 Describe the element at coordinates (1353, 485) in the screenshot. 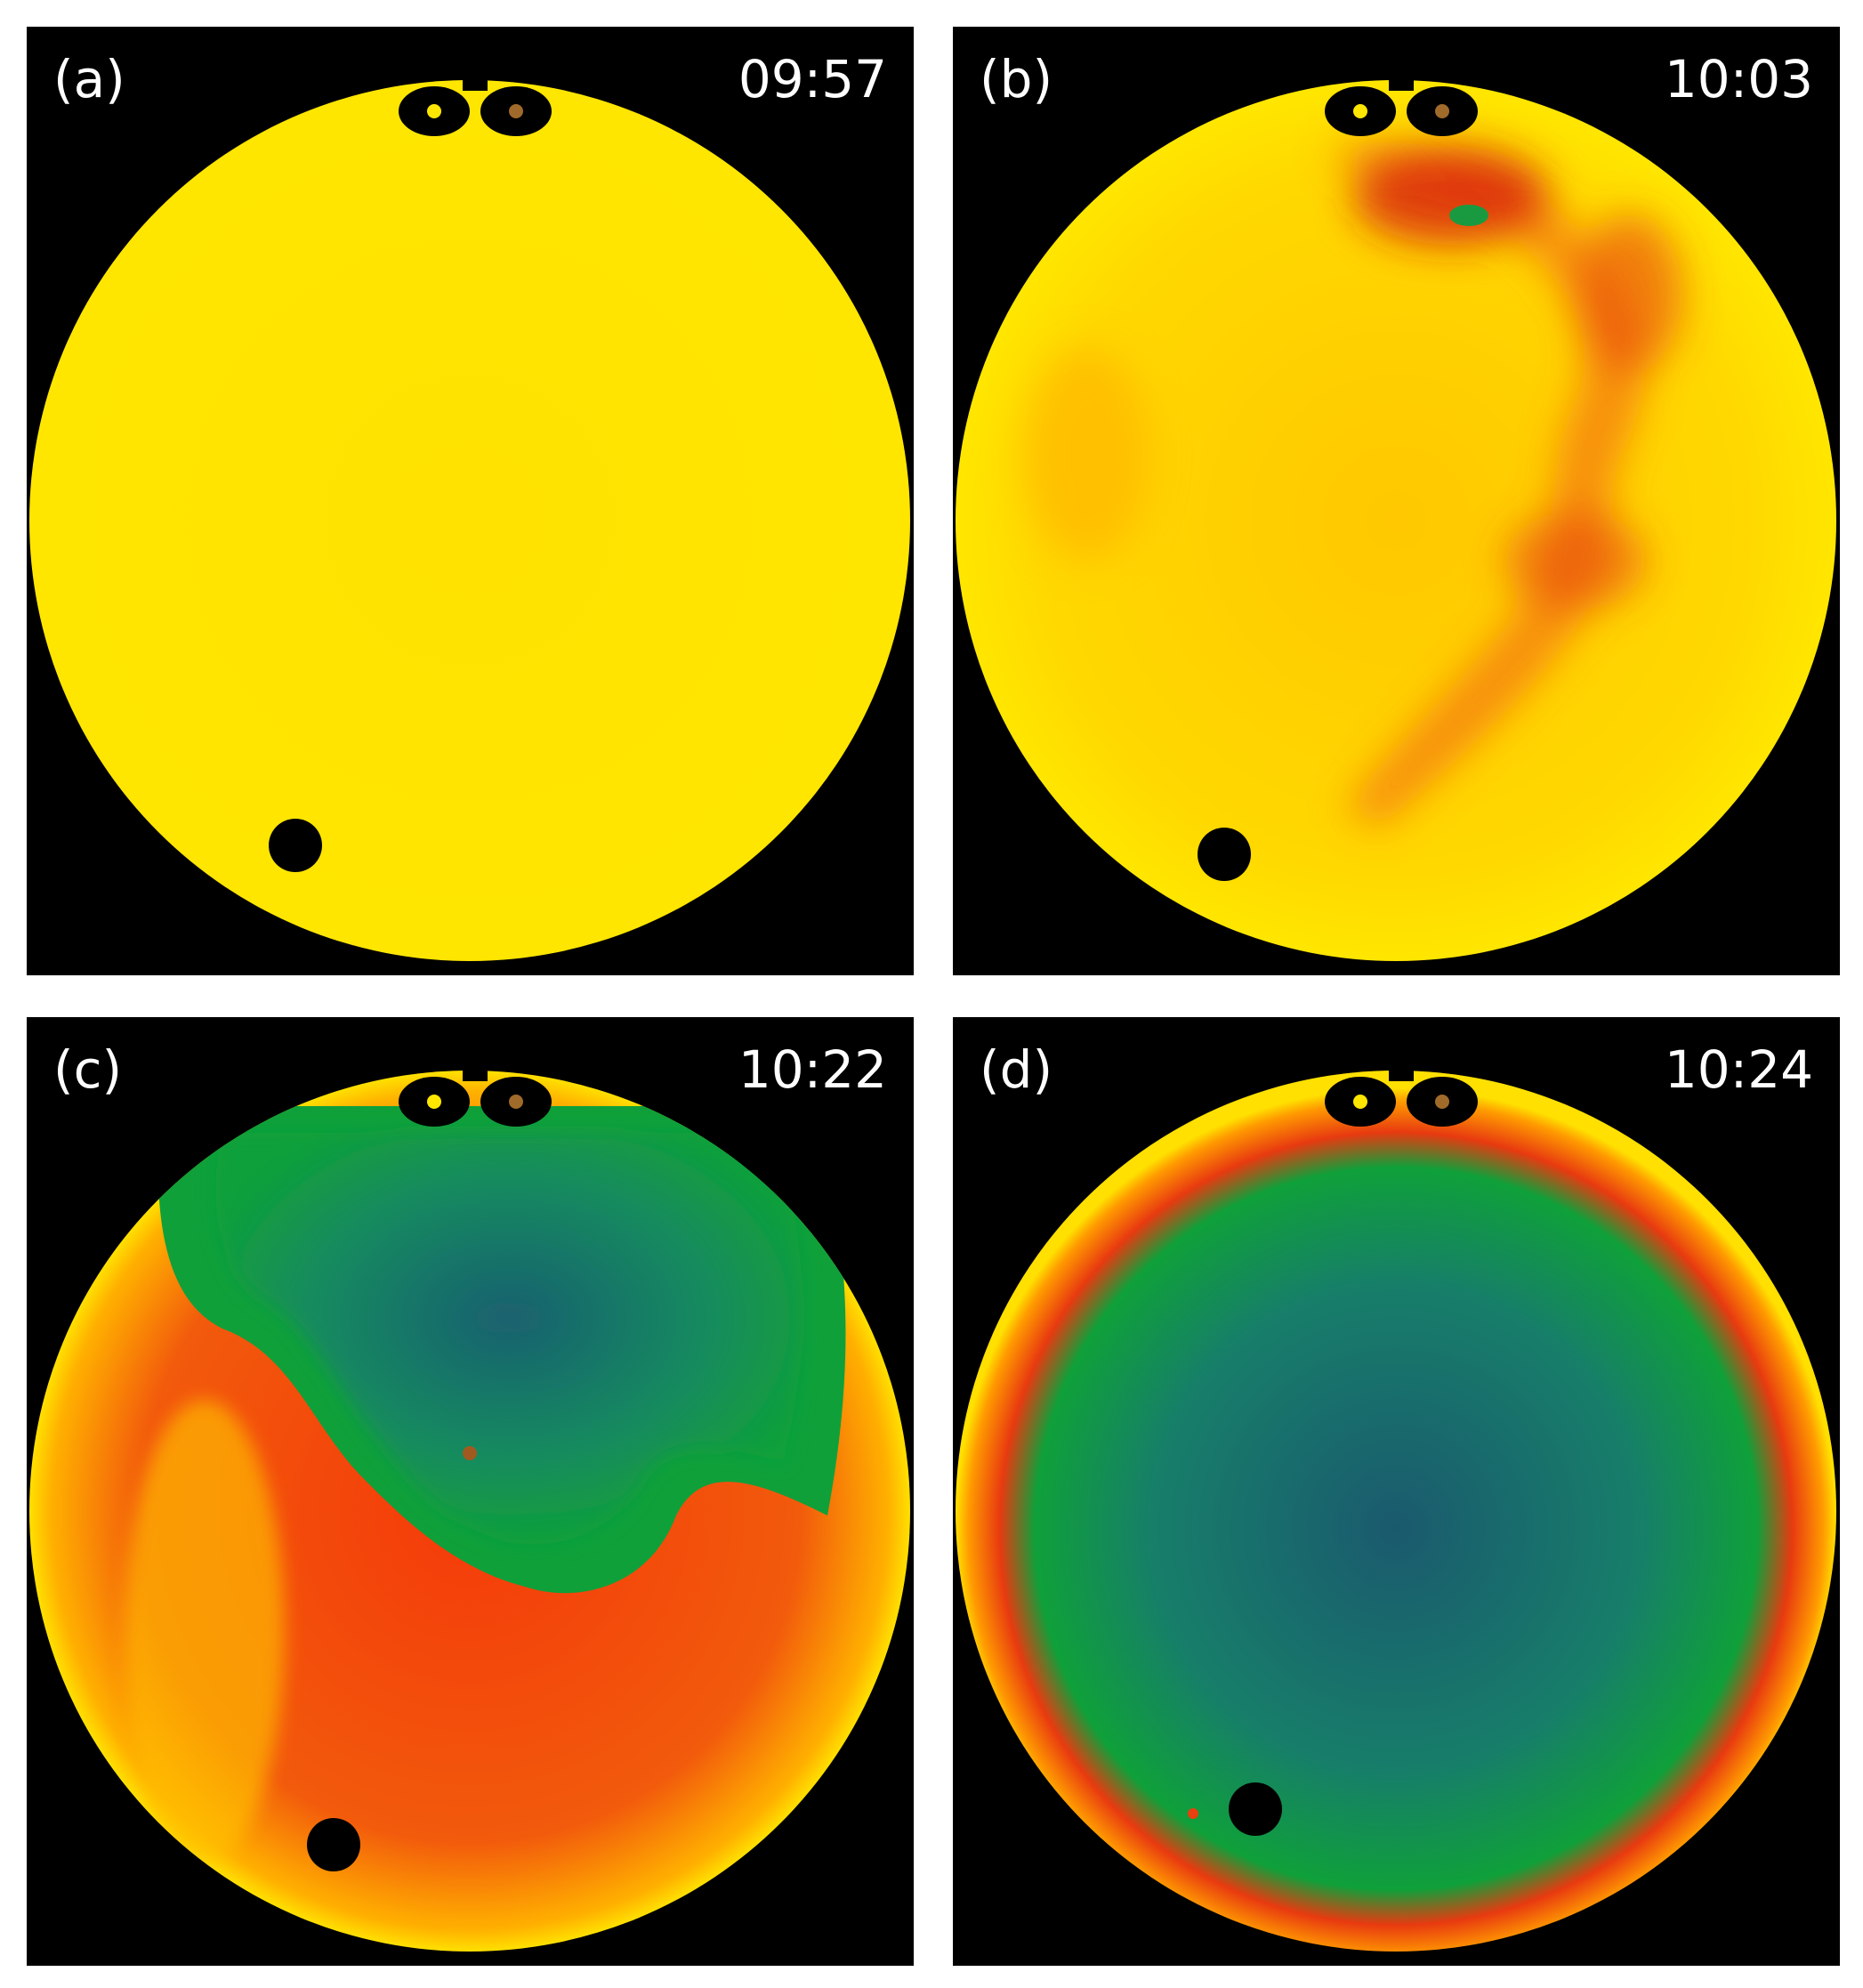

I see `cloud-band` at that location.